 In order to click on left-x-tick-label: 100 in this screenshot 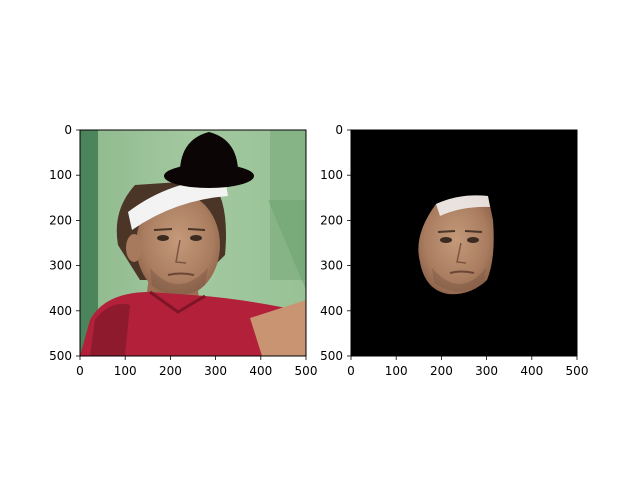, I will do `click(125, 371)`.